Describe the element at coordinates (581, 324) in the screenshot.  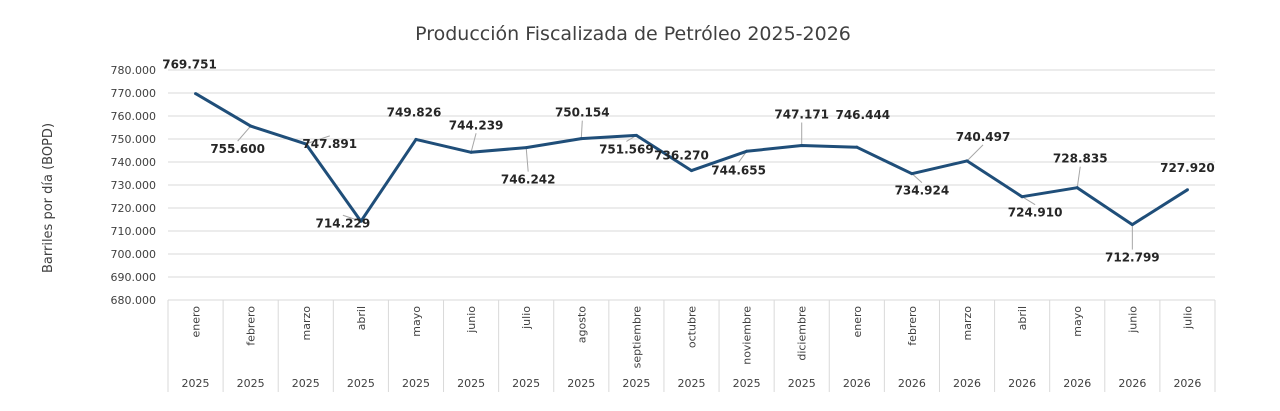
I see `x-tick-label-month: agosto` at that location.